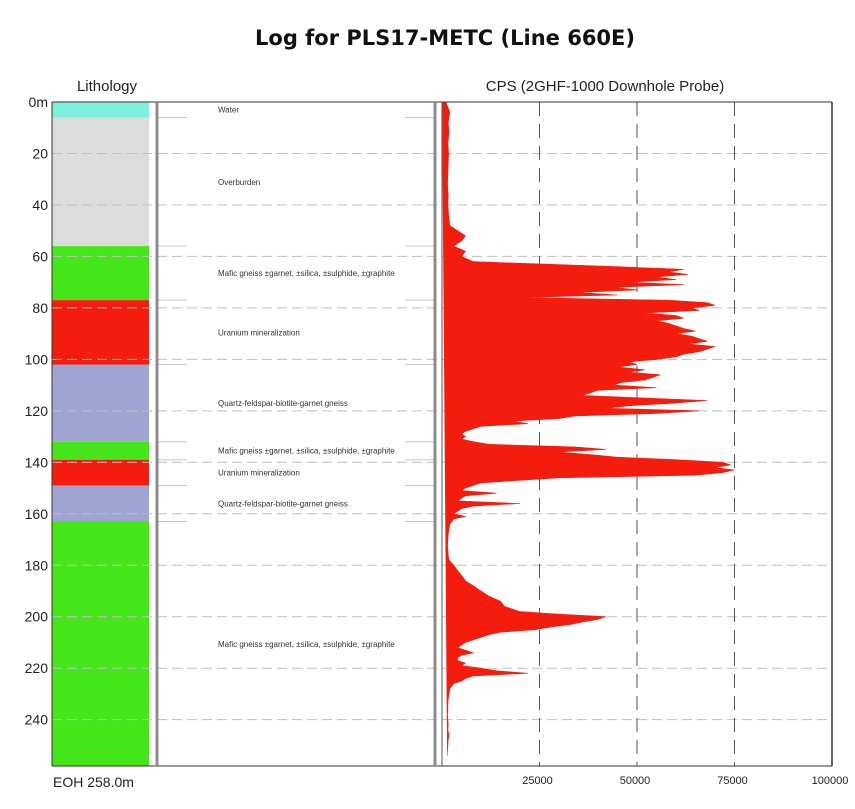  I want to click on depth-tick-11: 220, so click(37, 668).